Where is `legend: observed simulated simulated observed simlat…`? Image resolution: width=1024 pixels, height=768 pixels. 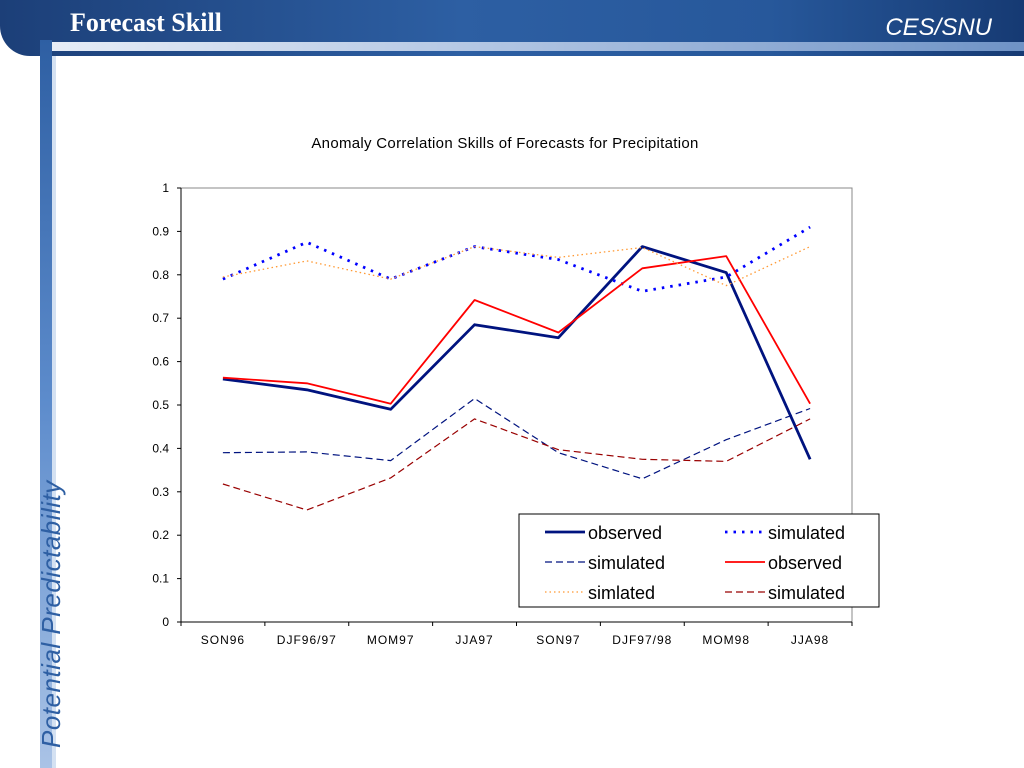
legend: observed simulated simulated observed simlat… is located at coordinates (699, 560).